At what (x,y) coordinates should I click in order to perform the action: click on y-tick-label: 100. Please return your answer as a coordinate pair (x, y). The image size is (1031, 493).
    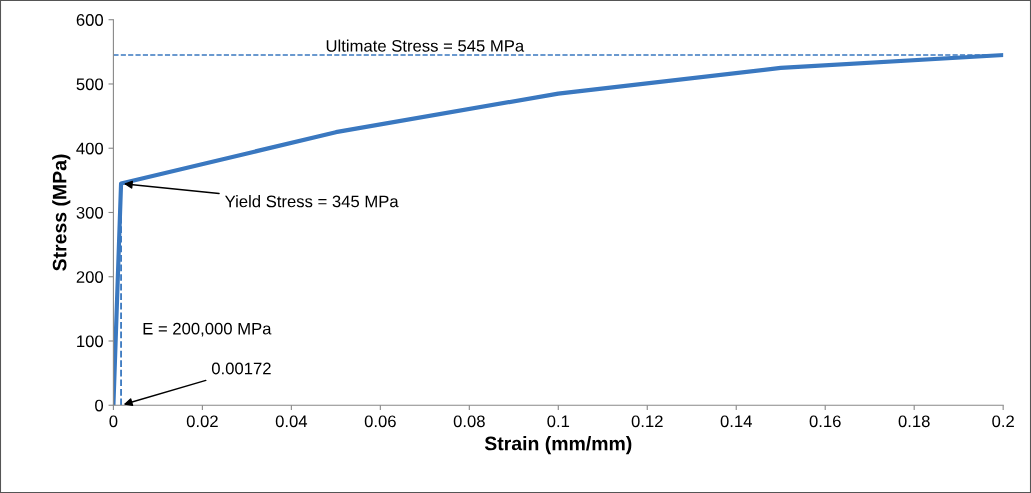
    Looking at the image, I should click on (90, 341).